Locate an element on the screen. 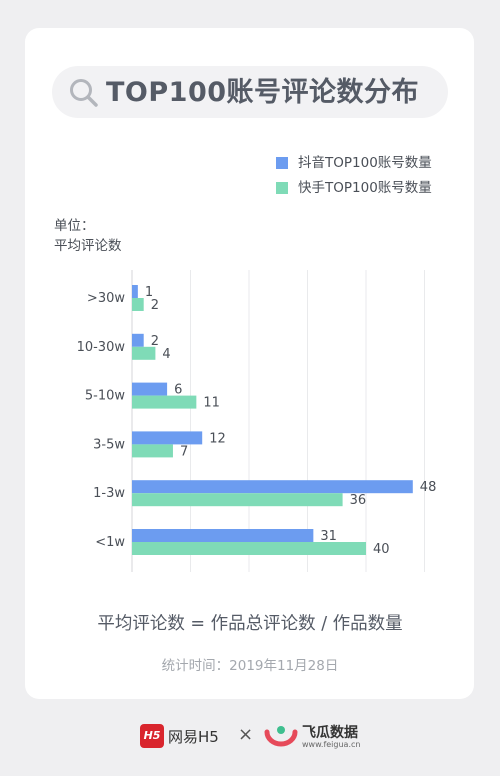 The width and height of the screenshot is (500, 776). title-pill is located at coordinates (250, 92).